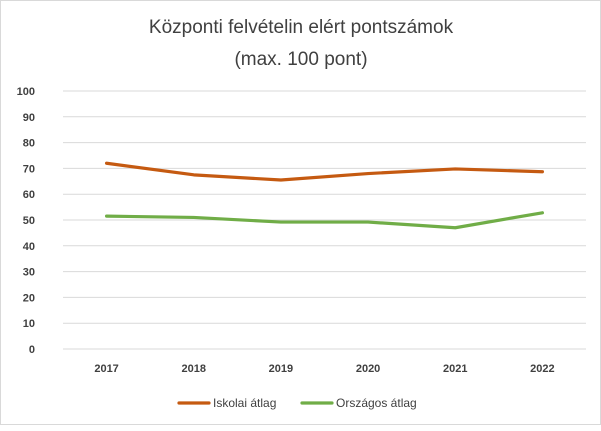 This screenshot has height=431, width=601. Describe the element at coordinates (300, 59) in the screenshot. I see `chart-subtitle: (max. 100 pont)` at that location.